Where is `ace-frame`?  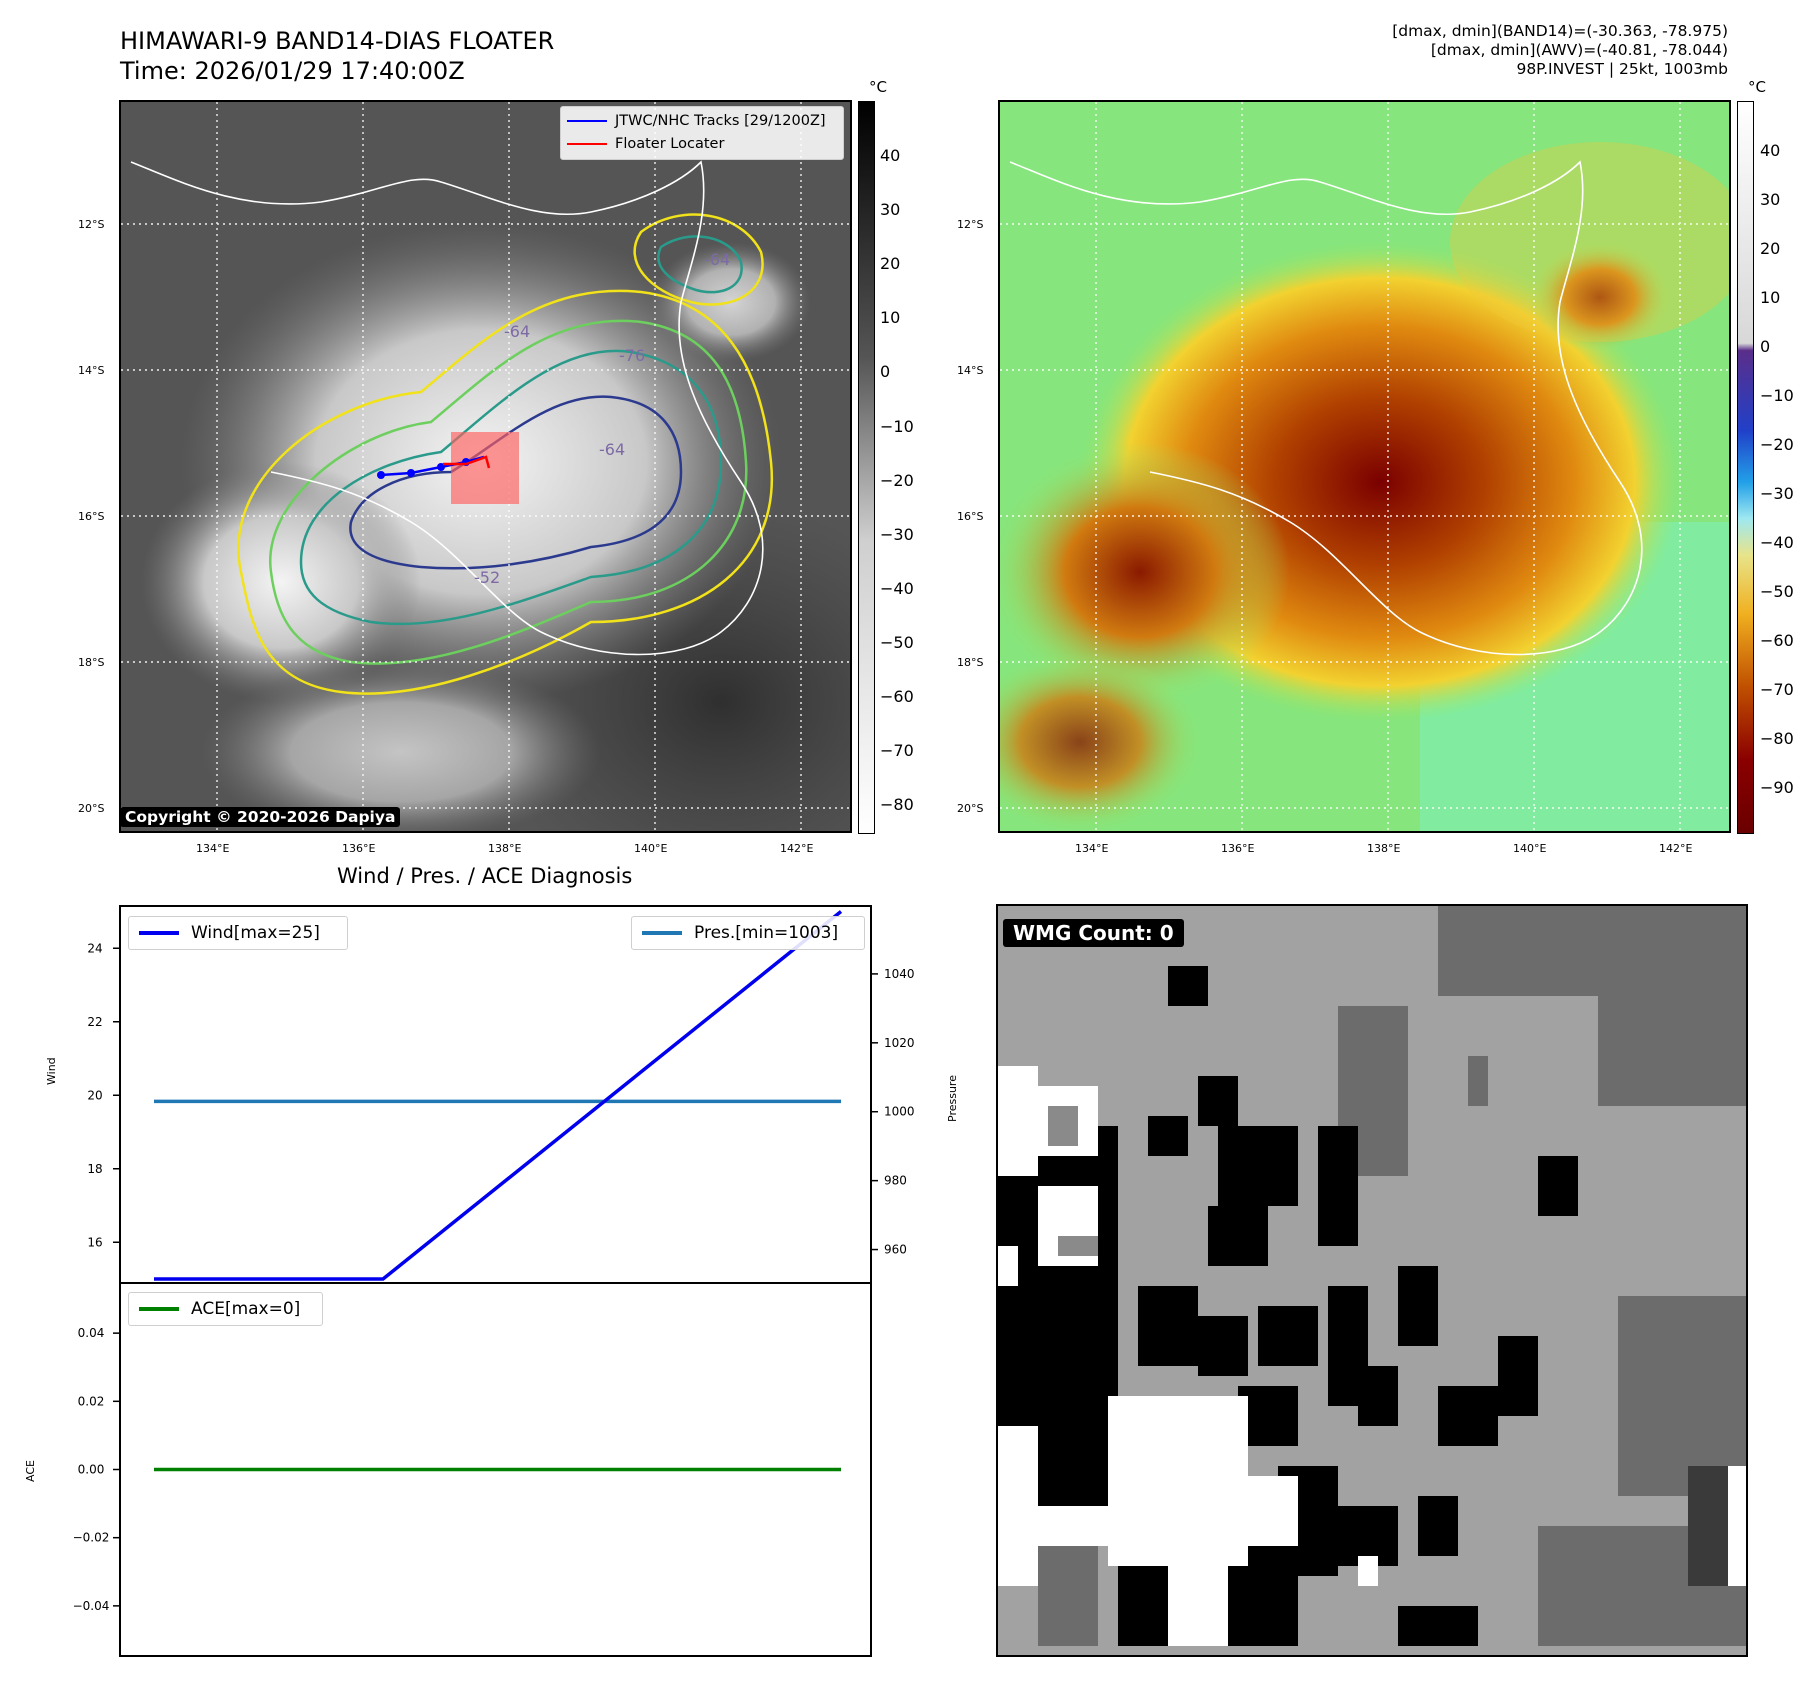
ace-frame is located at coordinates (495, 1469).